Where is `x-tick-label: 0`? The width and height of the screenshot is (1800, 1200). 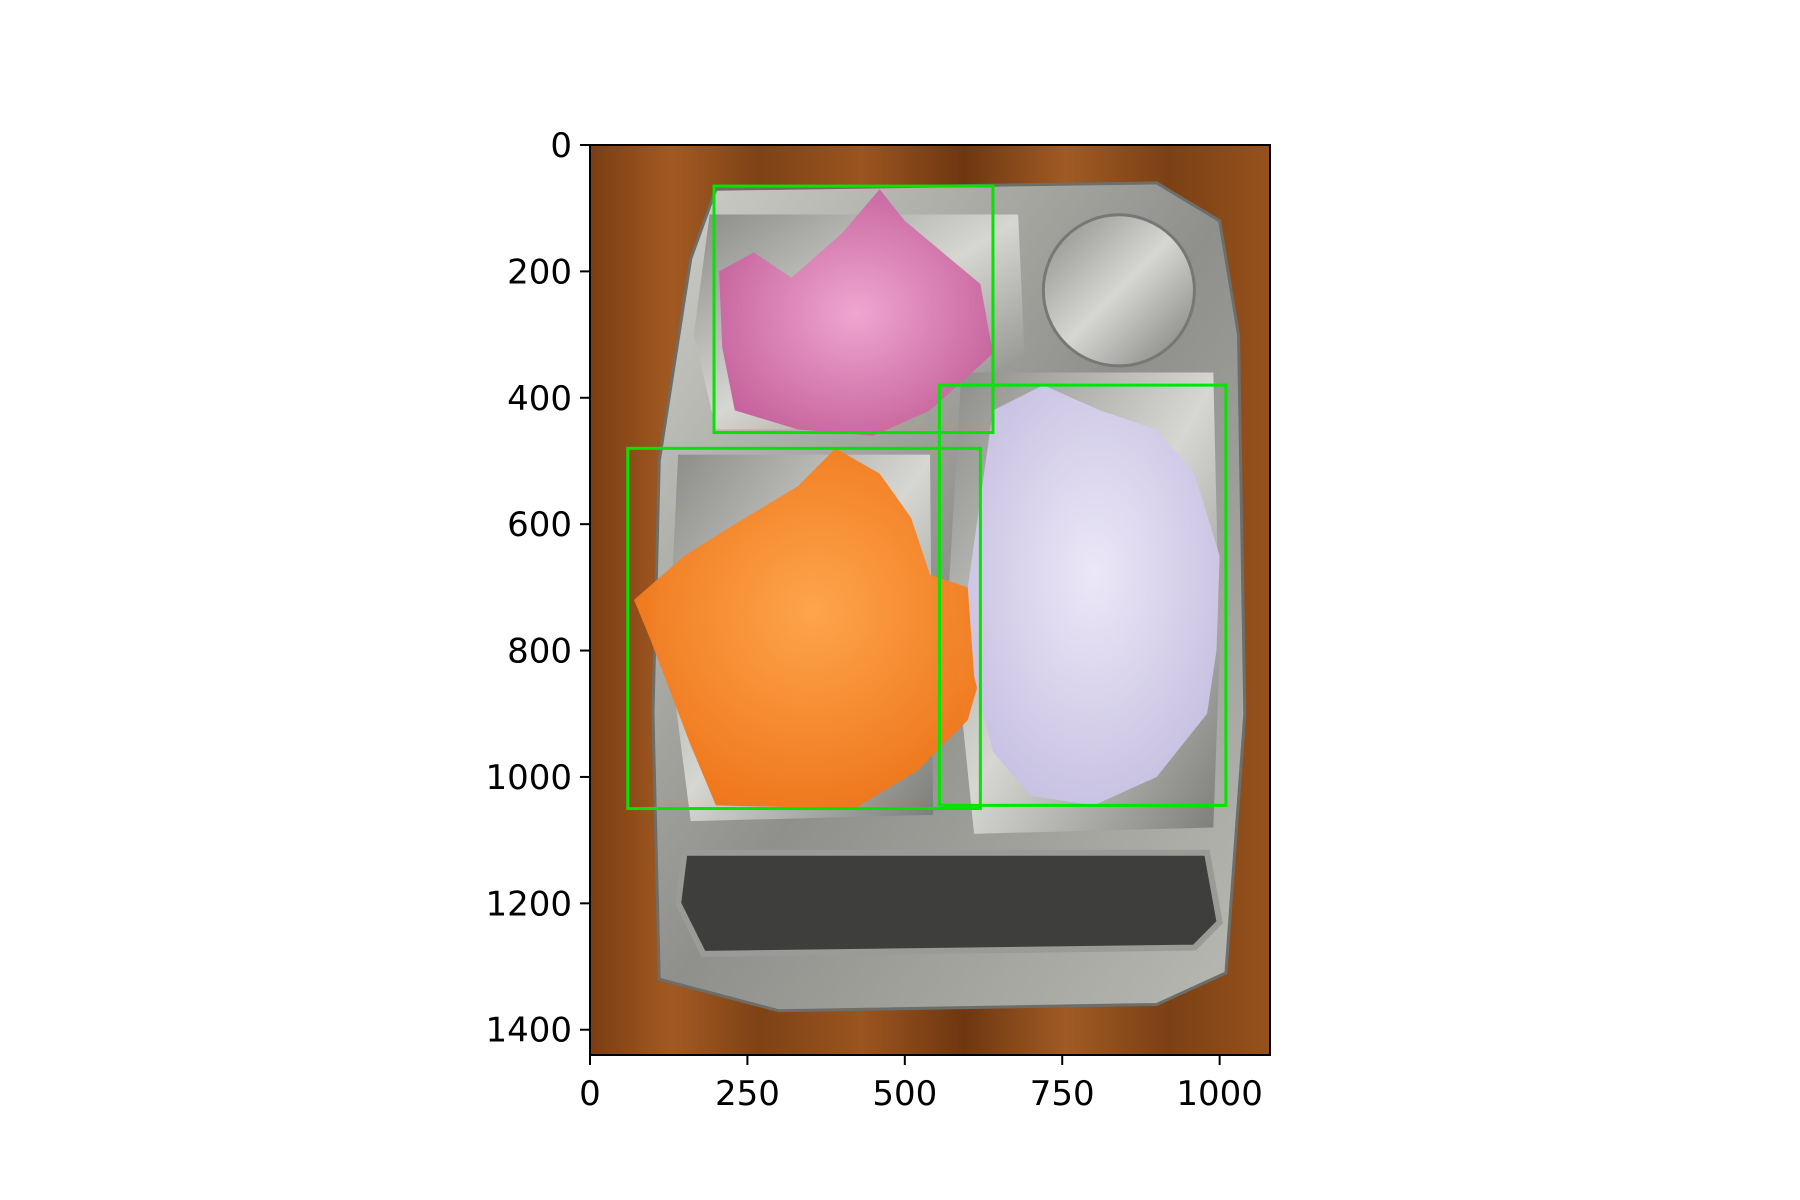 x-tick-label: 0 is located at coordinates (590, 1094).